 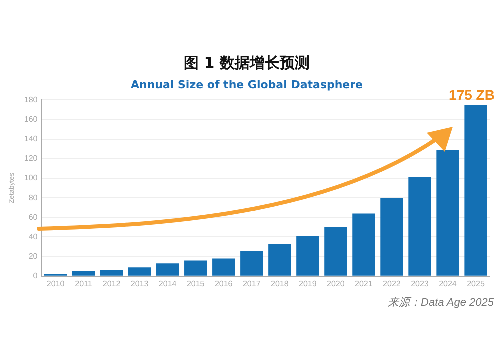 What do you see at coordinates (31, 178) in the screenshot?
I see `y-tick-label: 100` at bounding box center [31, 178].